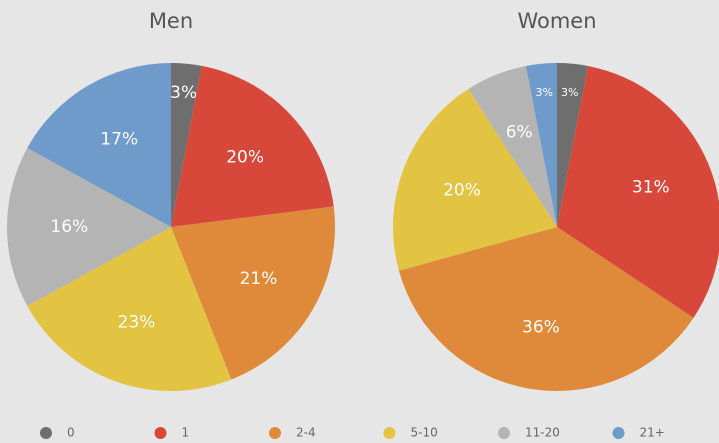 This screenshot has height=443, width=719. What do you see at coordinates (542, 433) in the screenshot?
I see `legend-label: 11-20` at bounding box center [542, 433].